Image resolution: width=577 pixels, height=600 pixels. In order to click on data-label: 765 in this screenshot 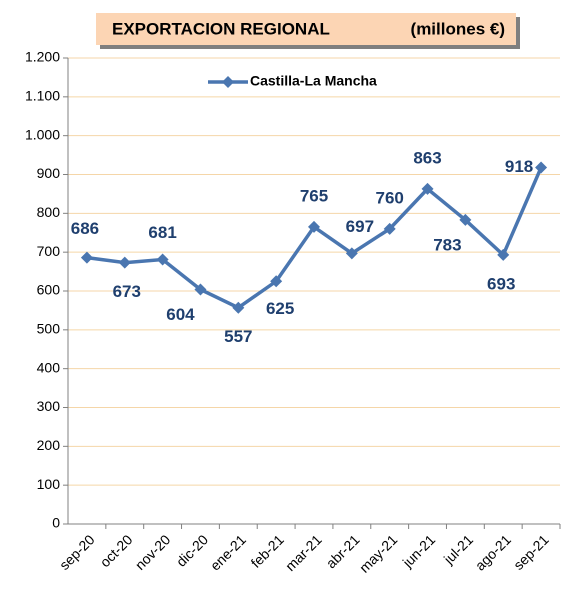, I will do `click(314, 195)`.